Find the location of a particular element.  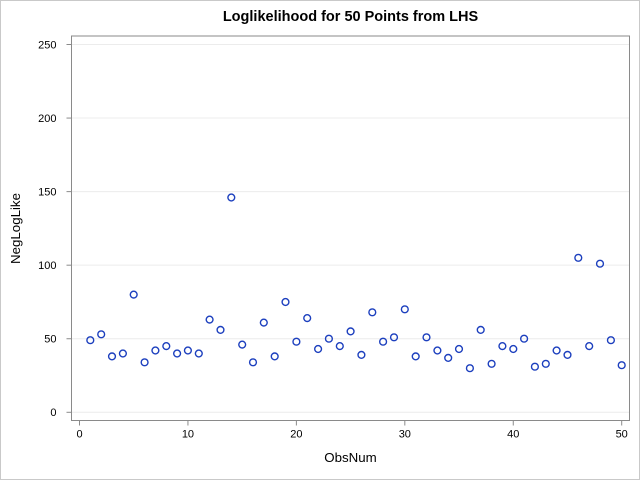

y-tick-label: 150 is located at coordinates (47, 192).